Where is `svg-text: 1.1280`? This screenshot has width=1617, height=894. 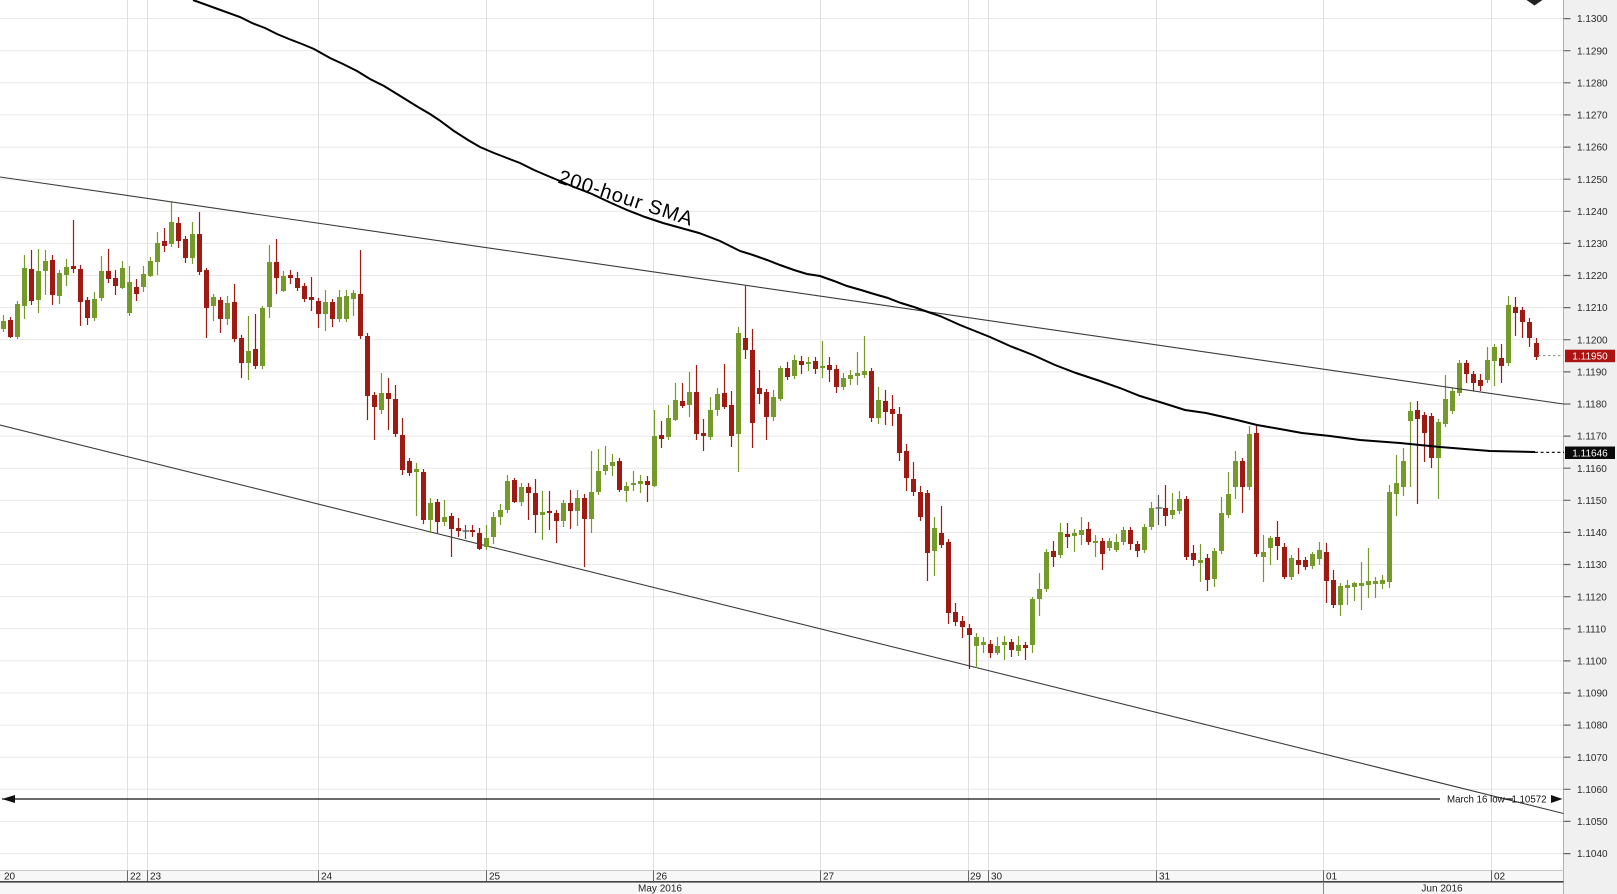
svg-text: 1.1280 is located at coordinates (1592, 83).